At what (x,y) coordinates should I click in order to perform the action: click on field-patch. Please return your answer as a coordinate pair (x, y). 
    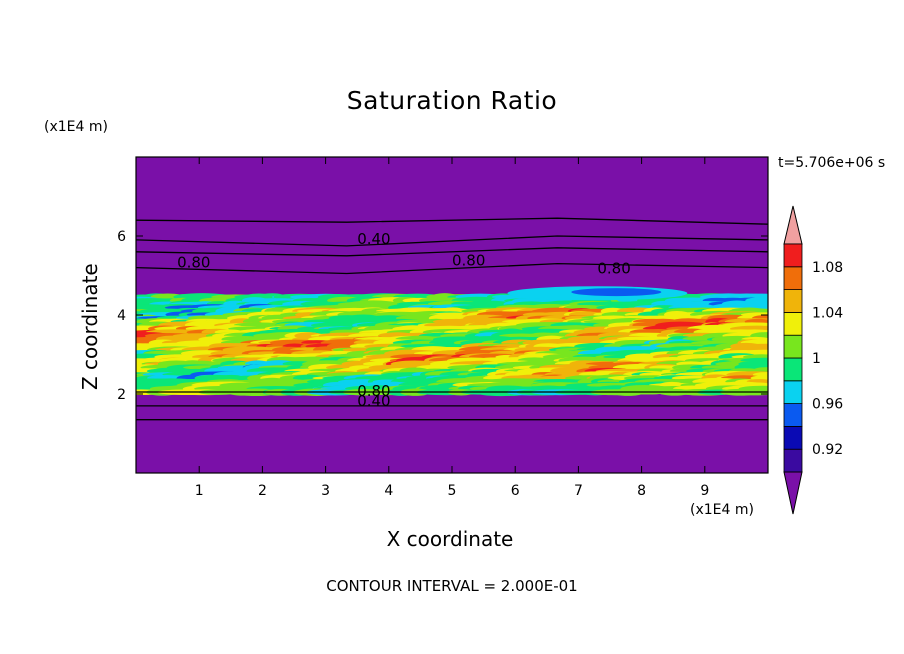
    Looking at the image, I should click on (616, 292).